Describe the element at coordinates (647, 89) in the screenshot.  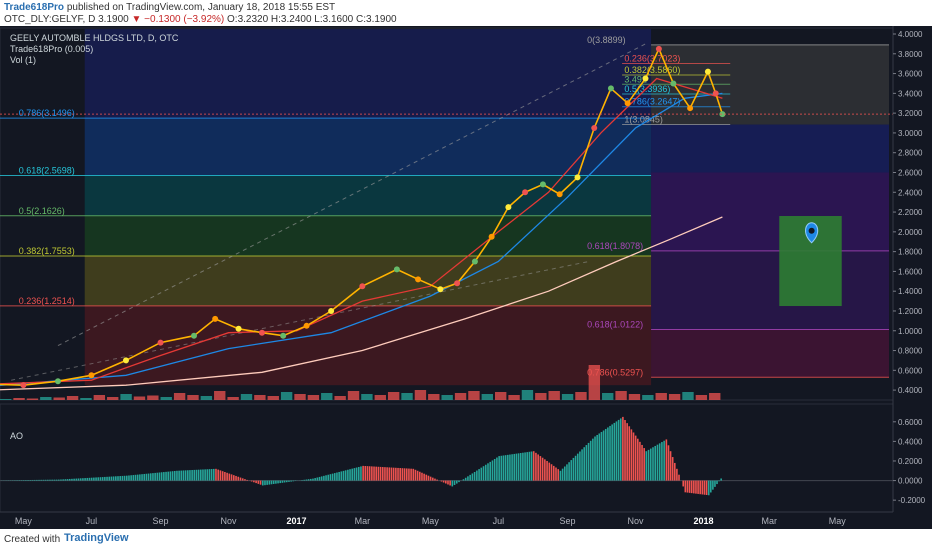
I see `fib-small-label: 0.5(3.3936)` at that location.